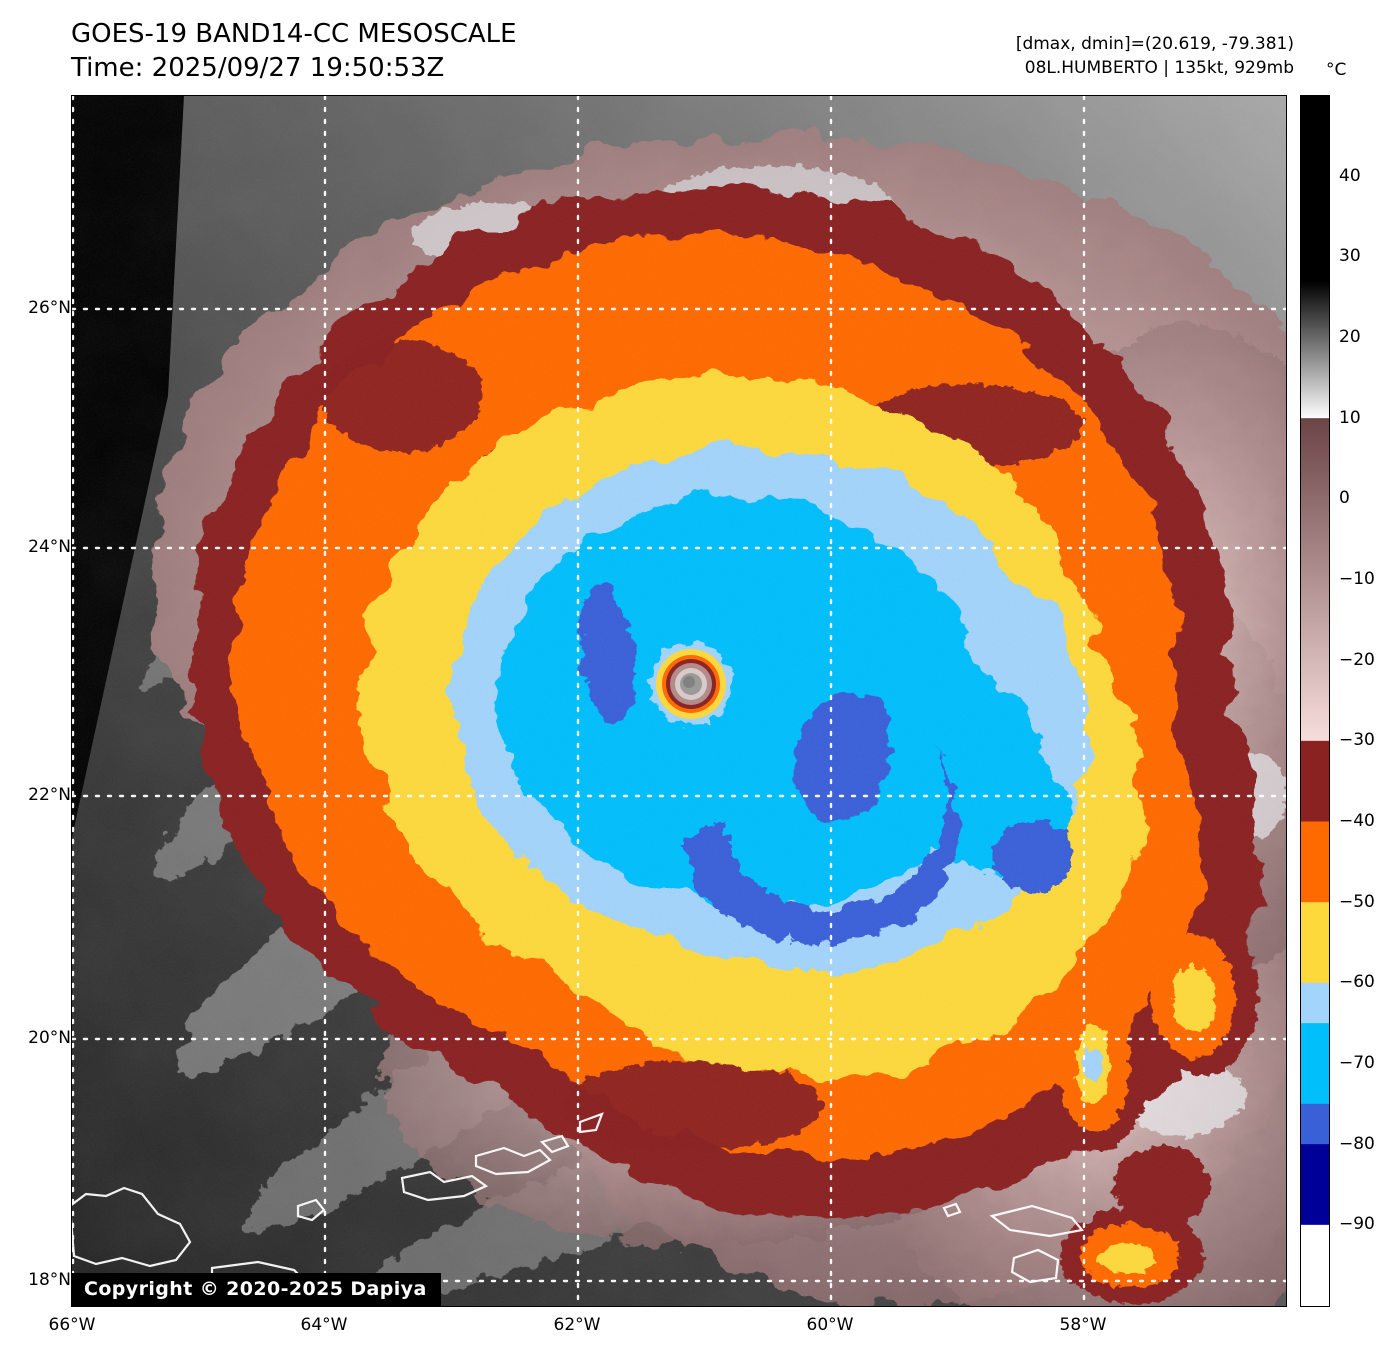  I want to click on colorbar-tick-neg20: −20, so click(1357, 659).